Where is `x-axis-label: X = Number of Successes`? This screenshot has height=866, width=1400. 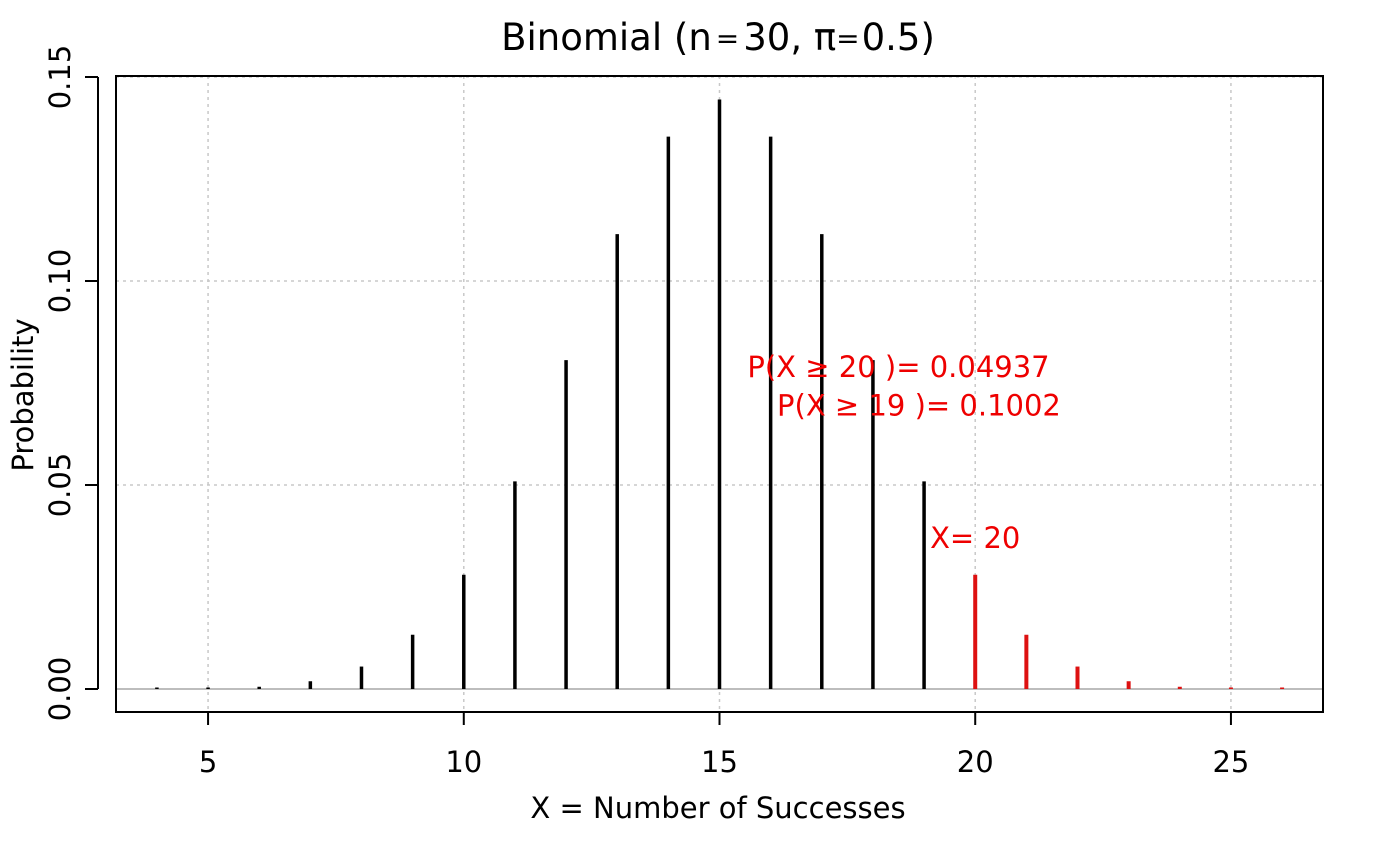 x-axis-label: X = Number of Successes is located at coordinates (717, 808).